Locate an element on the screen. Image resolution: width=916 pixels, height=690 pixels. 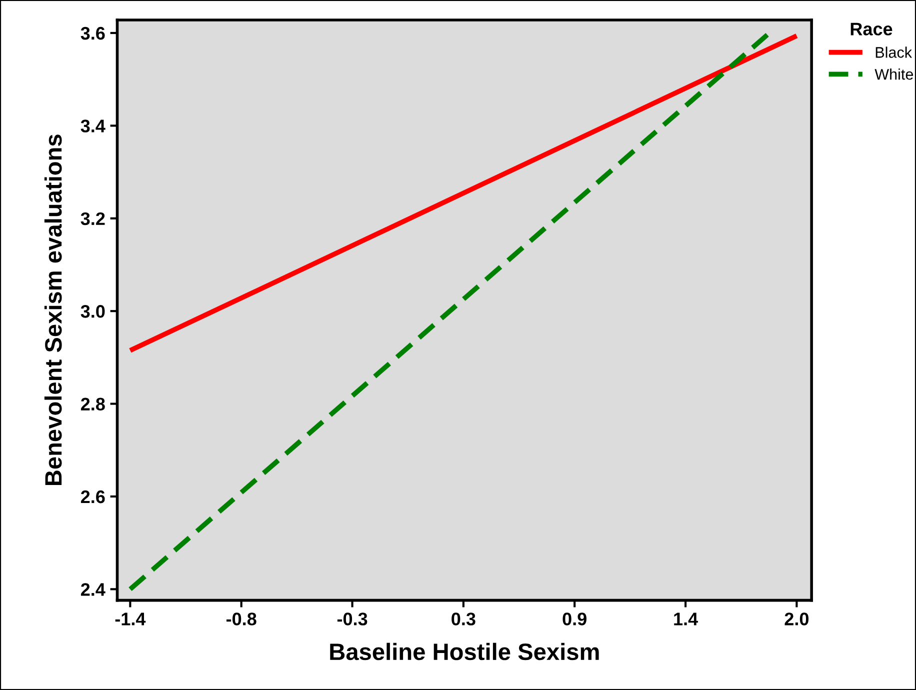
legend-label: Black is located at coordinates (894, 52).